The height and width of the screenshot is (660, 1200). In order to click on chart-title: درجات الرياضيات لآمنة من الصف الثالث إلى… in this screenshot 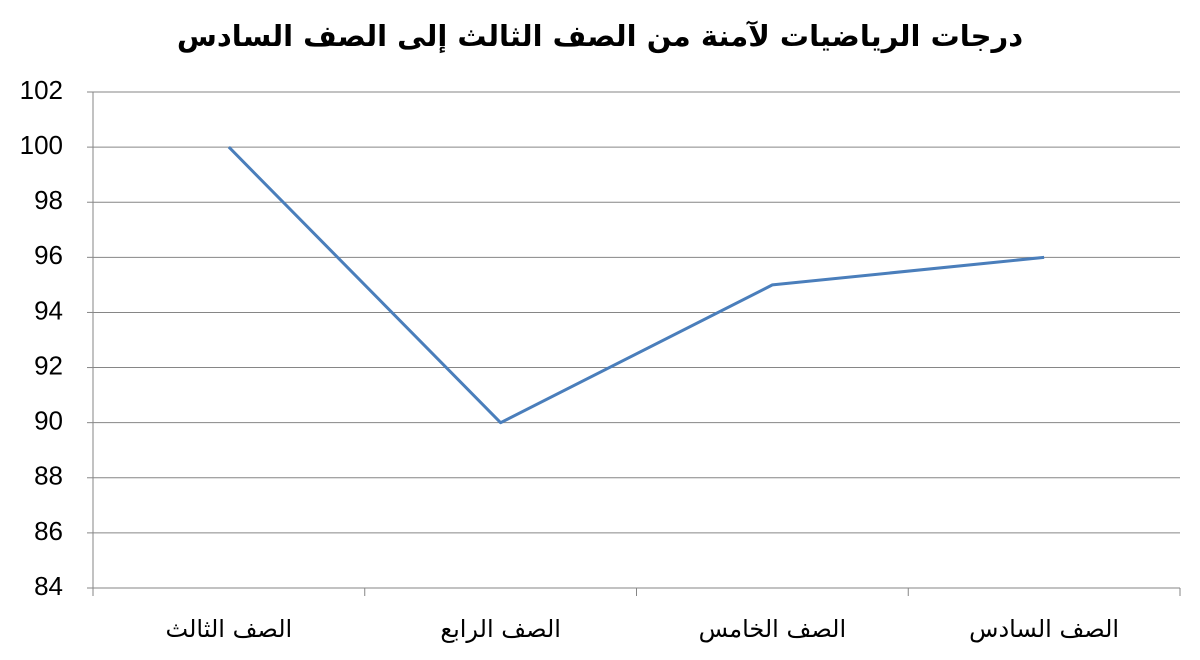, I will do `click(600, 36)`.